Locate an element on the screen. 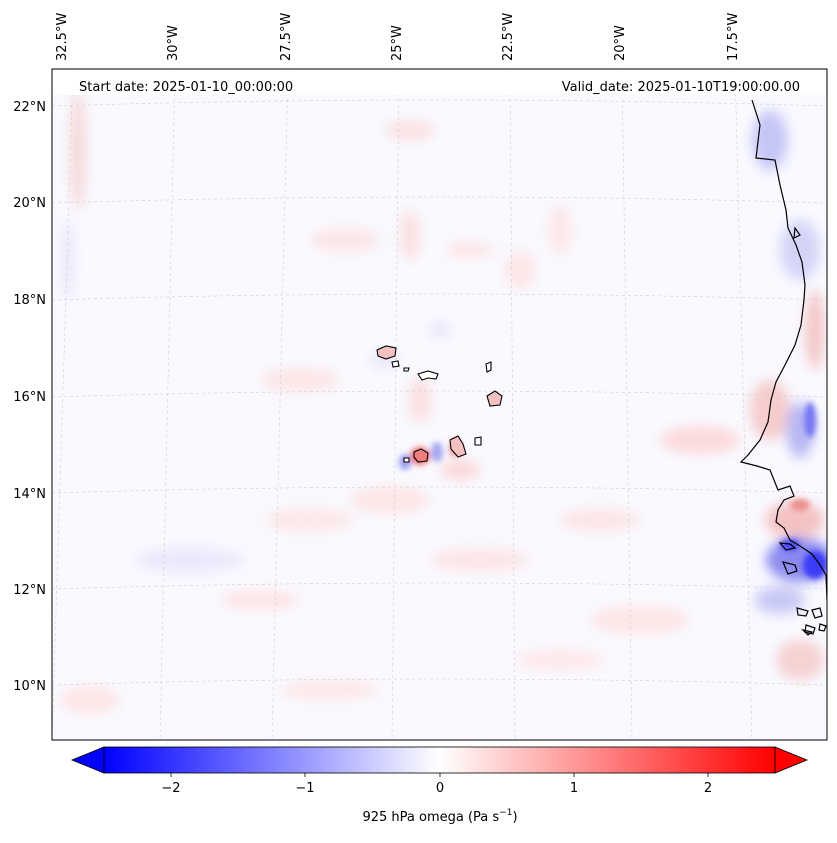 Image resolution: width=837 pixels, height=843 pixels. colorbar-tick-label: 2 is located at coordinates (708, 788).